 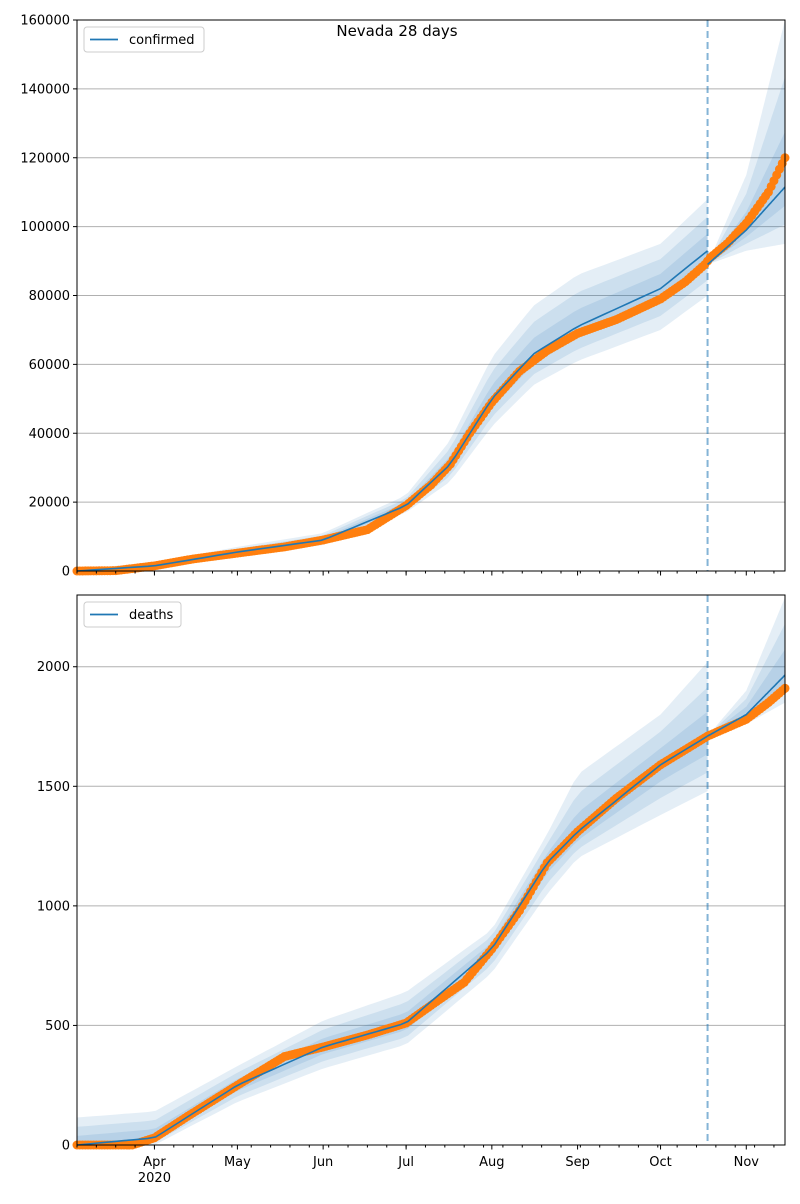 I want to click on x-tick-label: Jul, so click(x=405, y=1162).